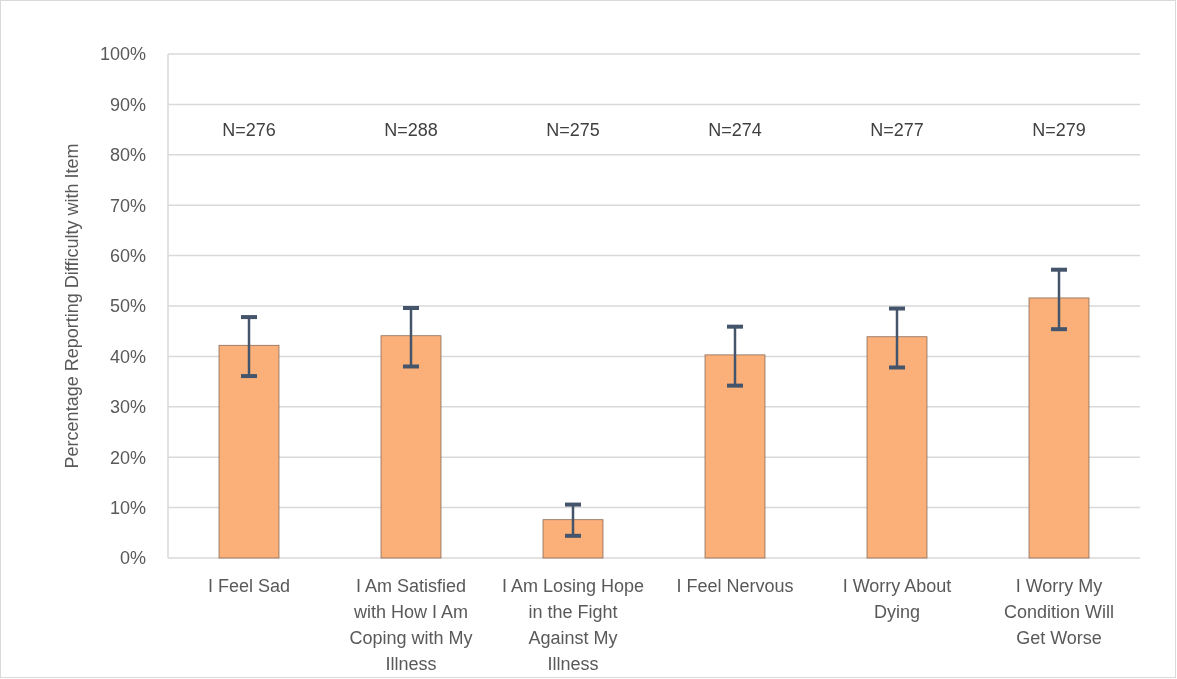  Describe the element at coordinates (122, 54) in the screenshot. I see `y-tick-label: 100%` at that location.